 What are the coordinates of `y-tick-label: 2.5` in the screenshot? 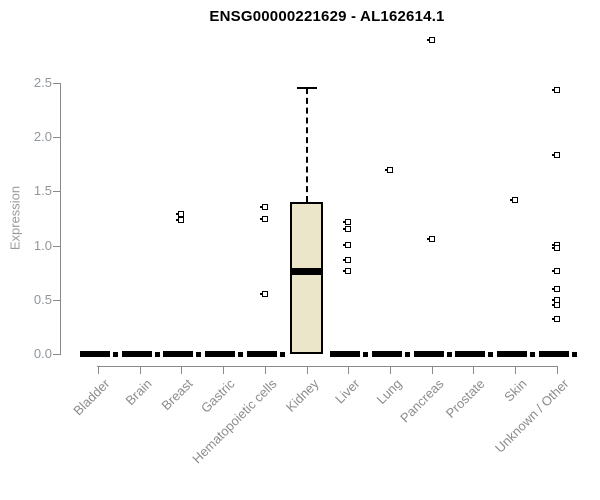 It's located at (42, 82).